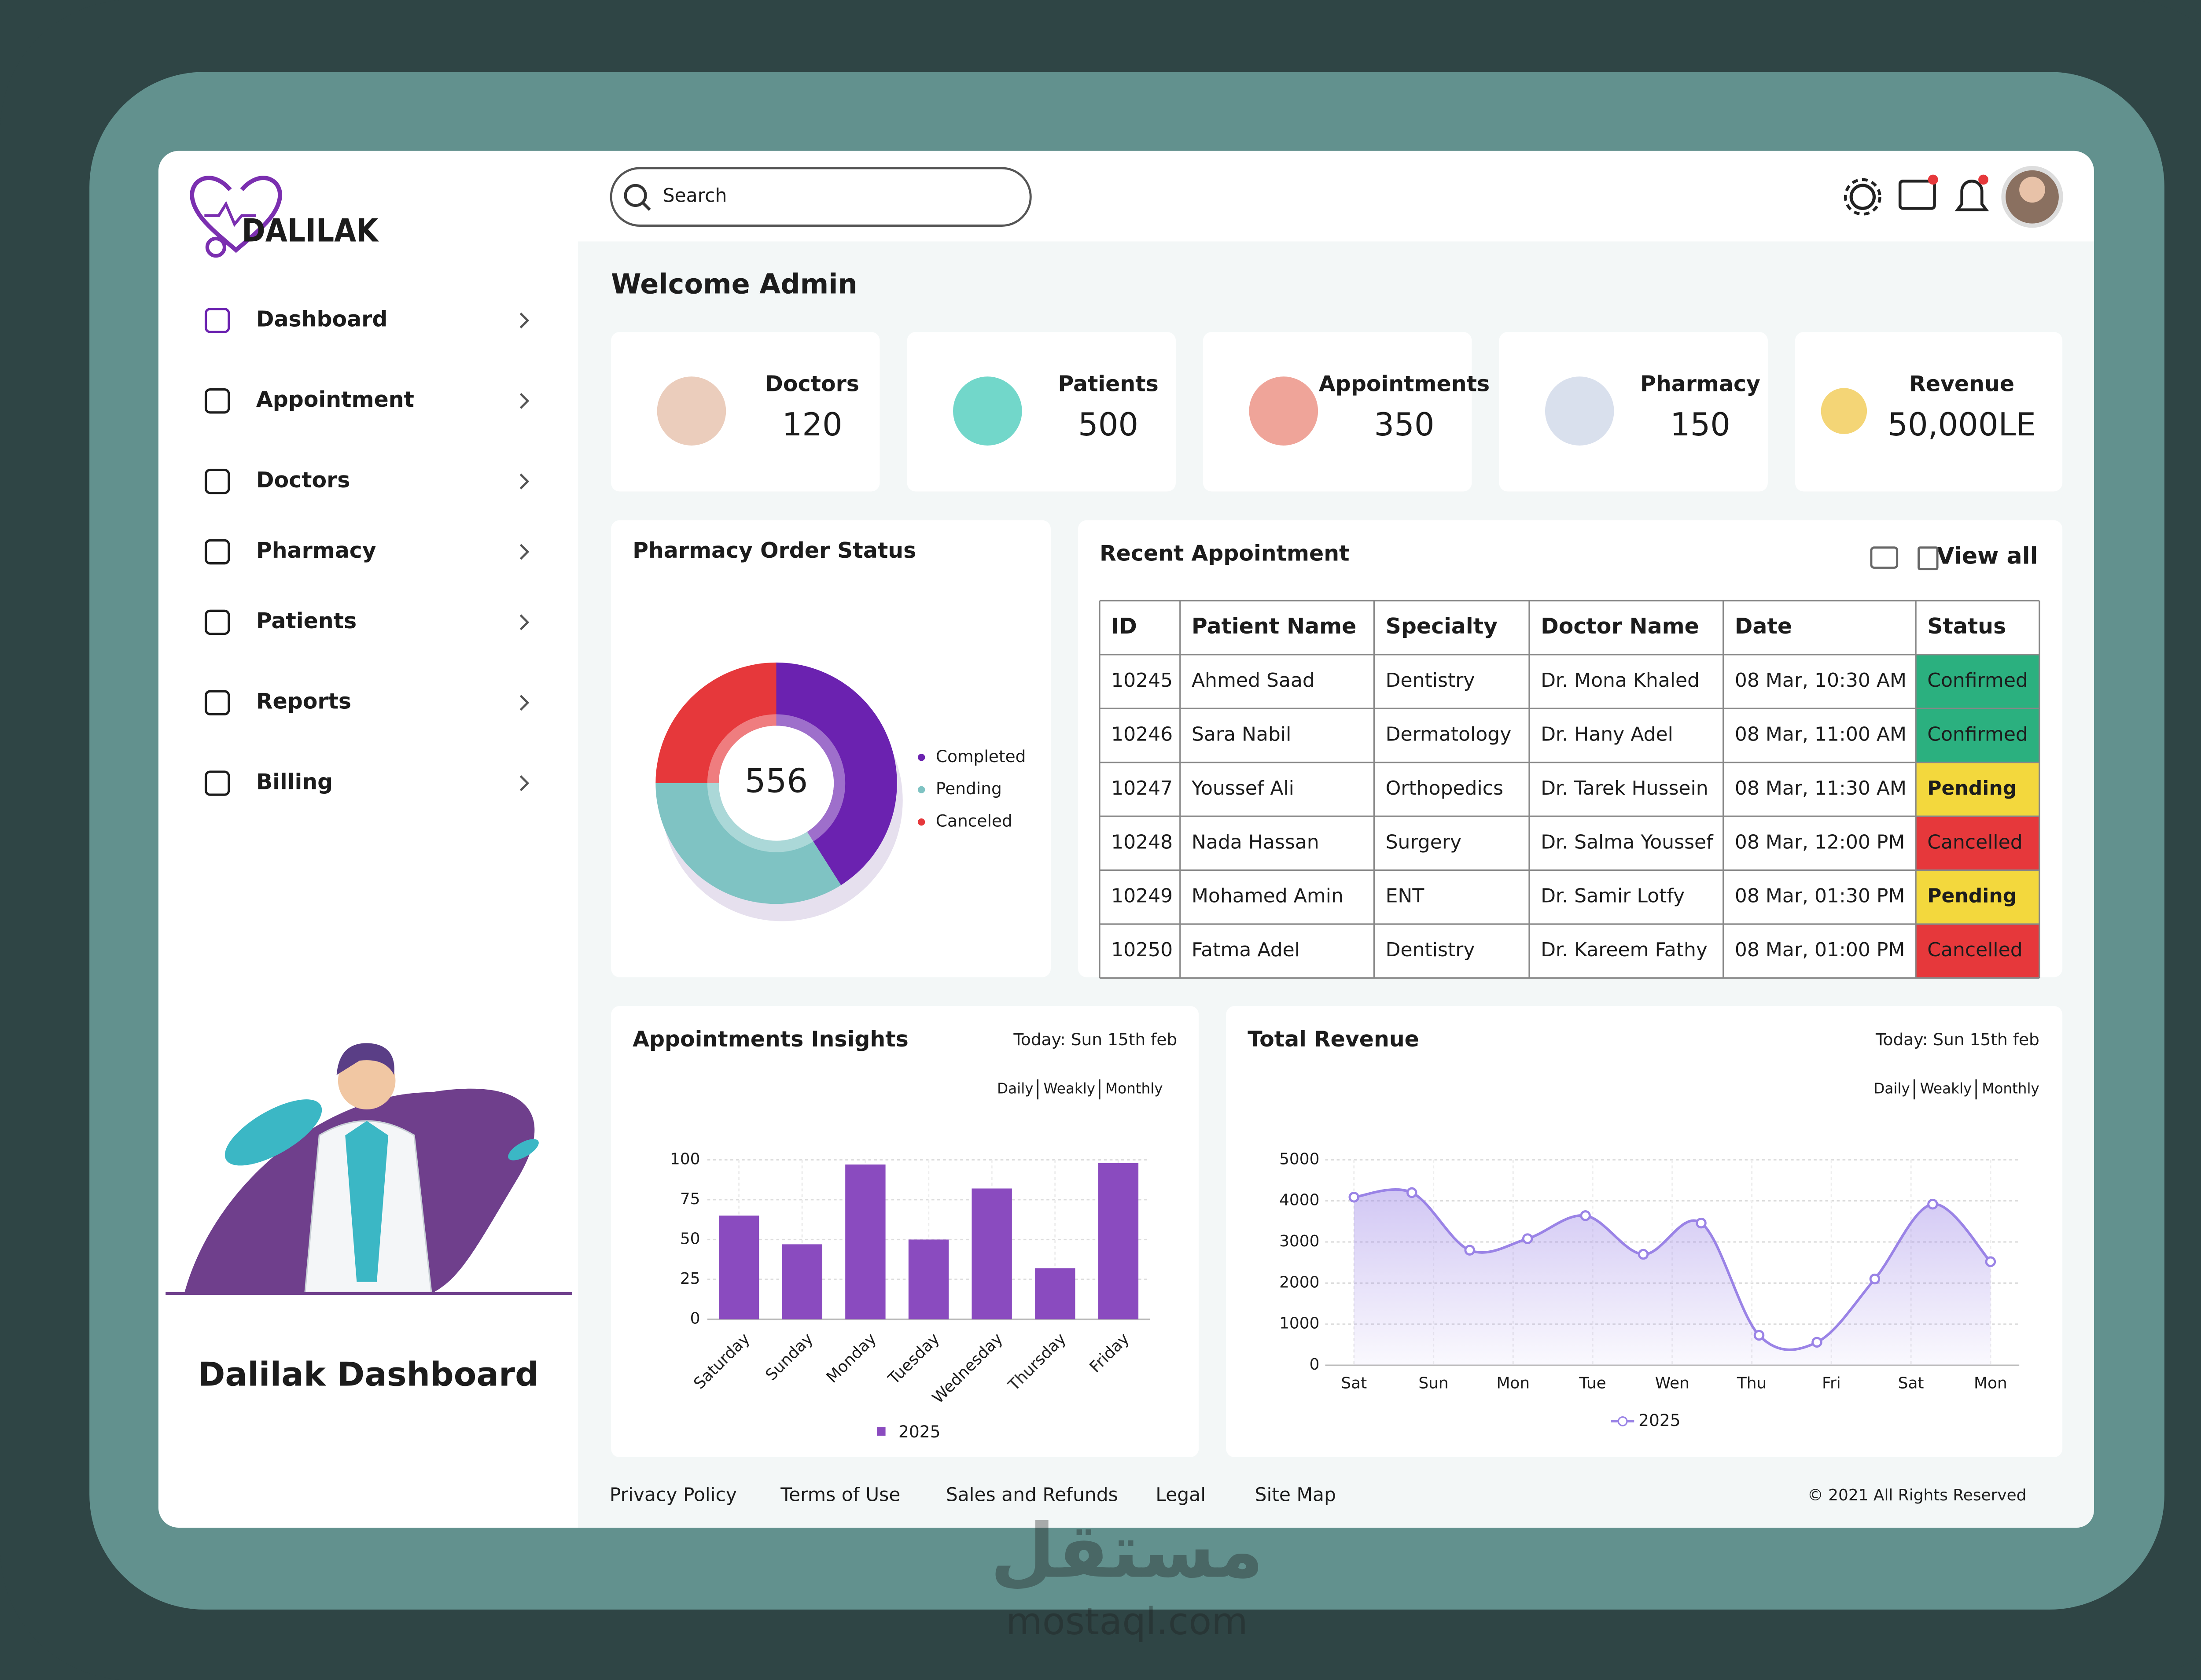 The image size is (2201, 1680). What do you see at coordinates (306, 621) in the screenshot?
I see `nav-item: Patients` at bounding box center [306, 621].